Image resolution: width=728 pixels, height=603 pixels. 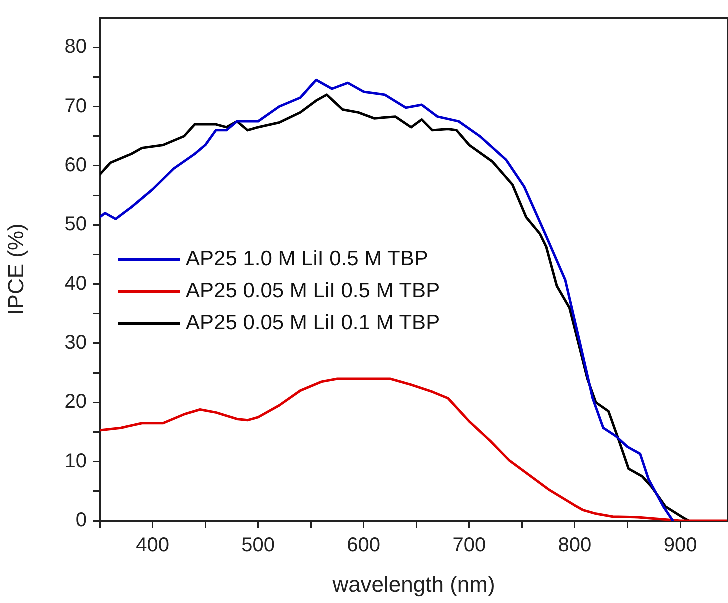 What do you see at coordinates (414, 584) in the screenshot?
I see `x-axis-title: wavelength (nm)` at bounding box center [414, 584].